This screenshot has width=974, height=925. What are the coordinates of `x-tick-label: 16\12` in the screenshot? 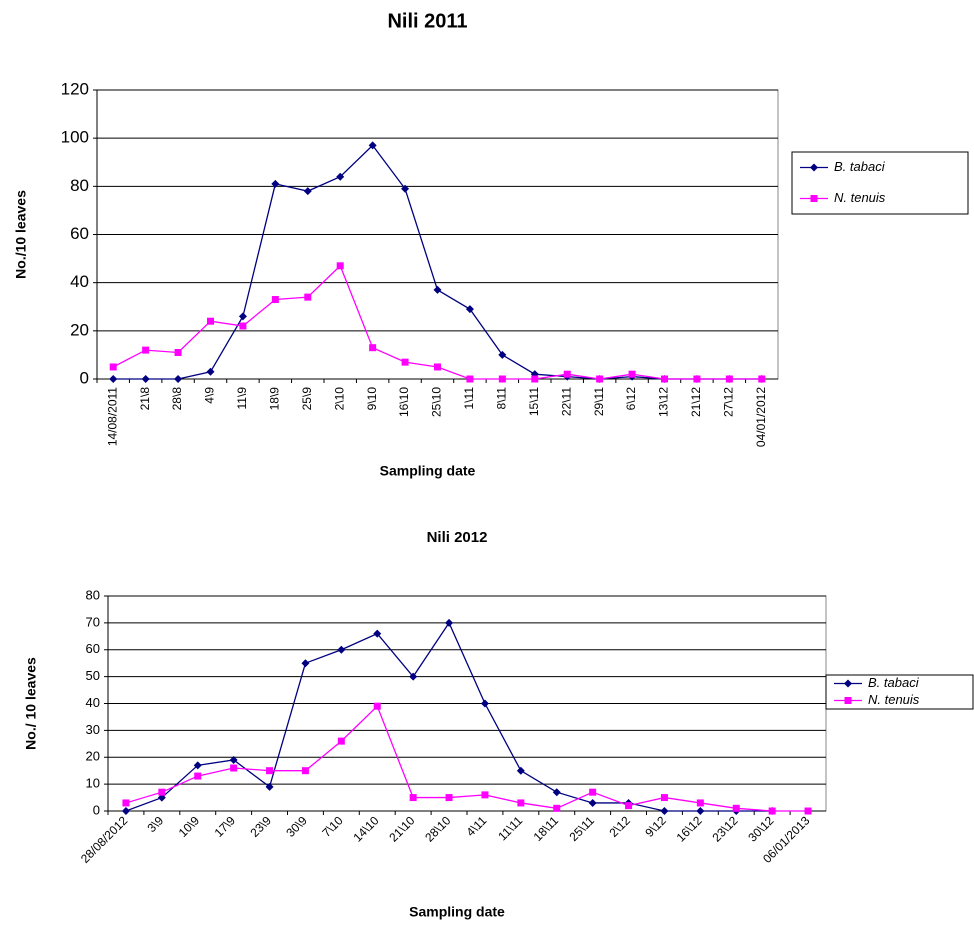 It's located at (689, 828).